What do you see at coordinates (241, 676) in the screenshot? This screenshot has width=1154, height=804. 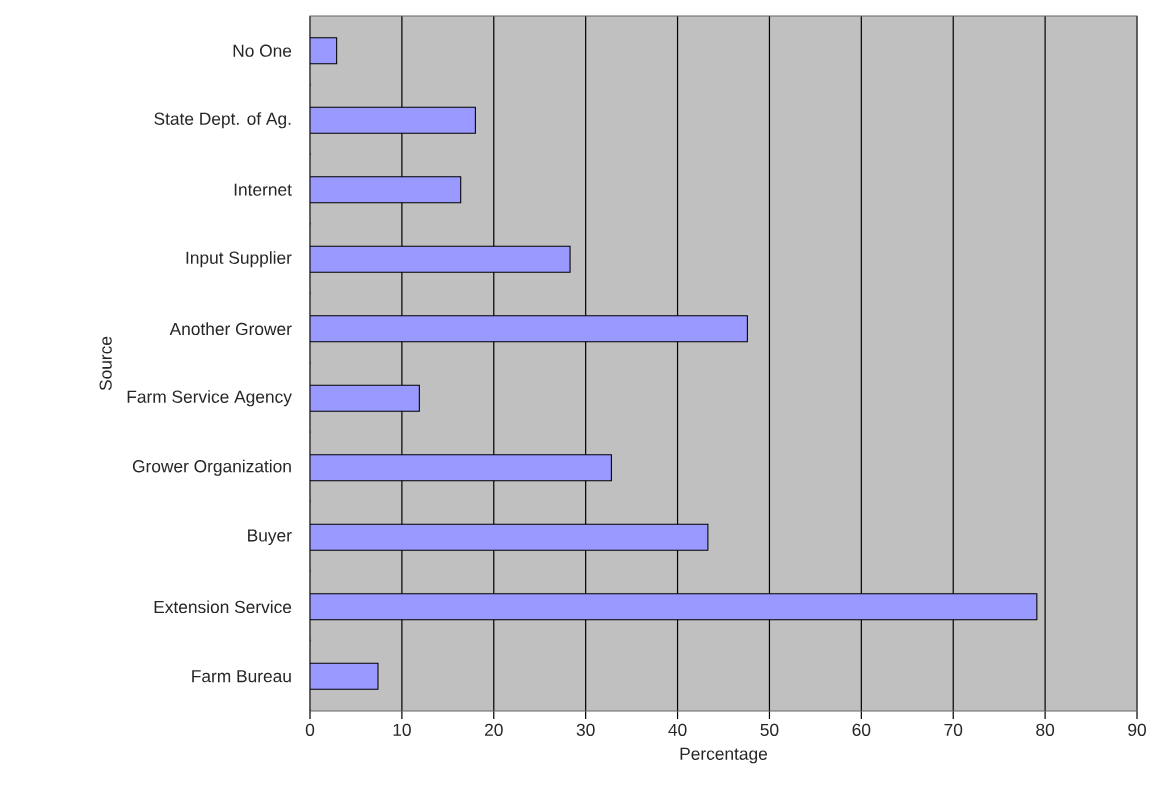 I see `y-tick-label: Farm Bureau` at bounding box center [241, 676].